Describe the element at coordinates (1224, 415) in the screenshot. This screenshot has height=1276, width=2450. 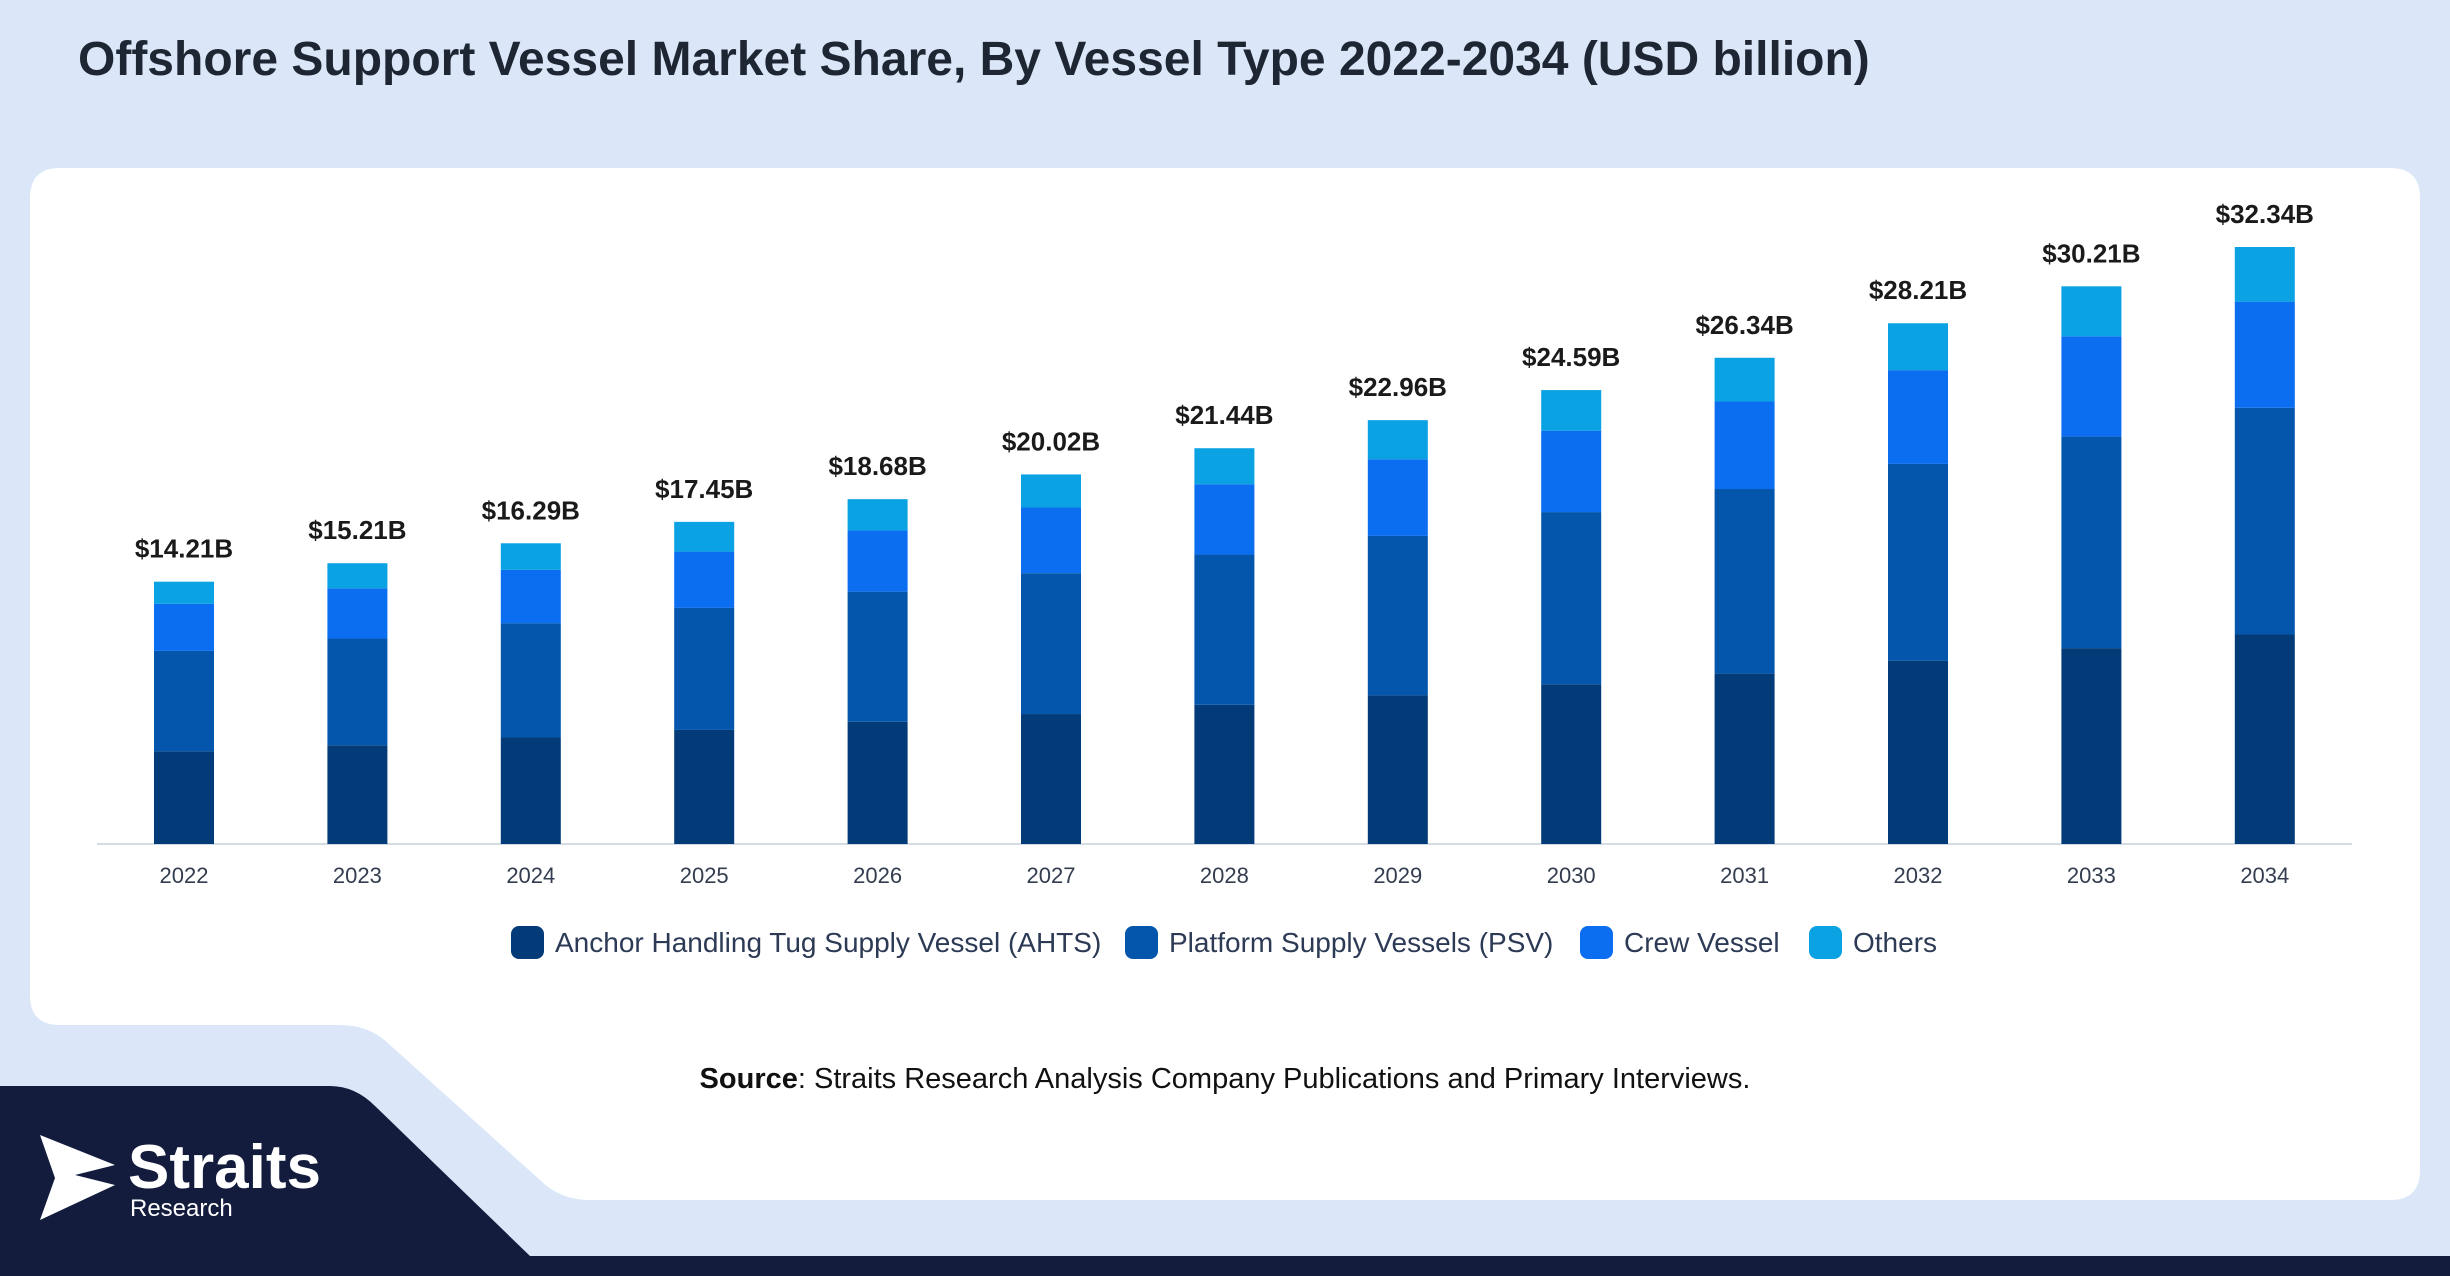
I see `total-label: $21.44B` at that location.